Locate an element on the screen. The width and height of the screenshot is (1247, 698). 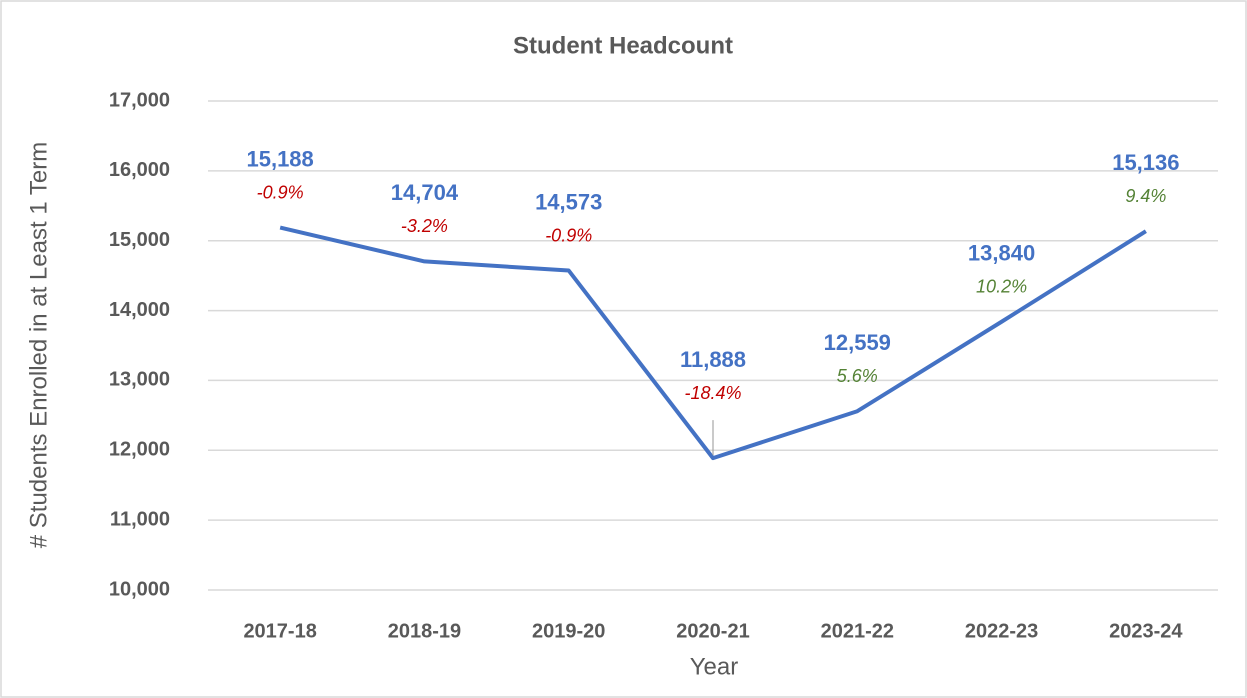
y-axis-title: # Students Enrolled in at Least 1 Term is located at coordinates (38, 345).